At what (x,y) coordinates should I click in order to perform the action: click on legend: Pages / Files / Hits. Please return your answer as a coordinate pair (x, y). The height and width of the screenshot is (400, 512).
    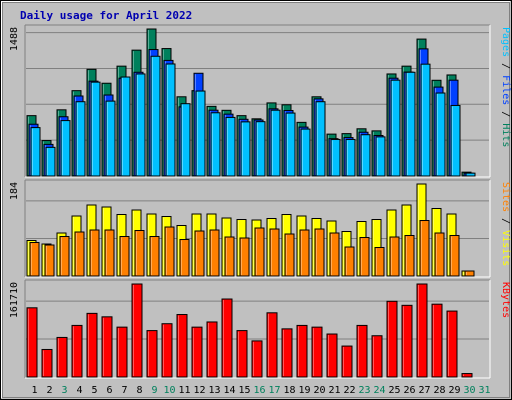
    Looking at the image, I should click on (505, 87).